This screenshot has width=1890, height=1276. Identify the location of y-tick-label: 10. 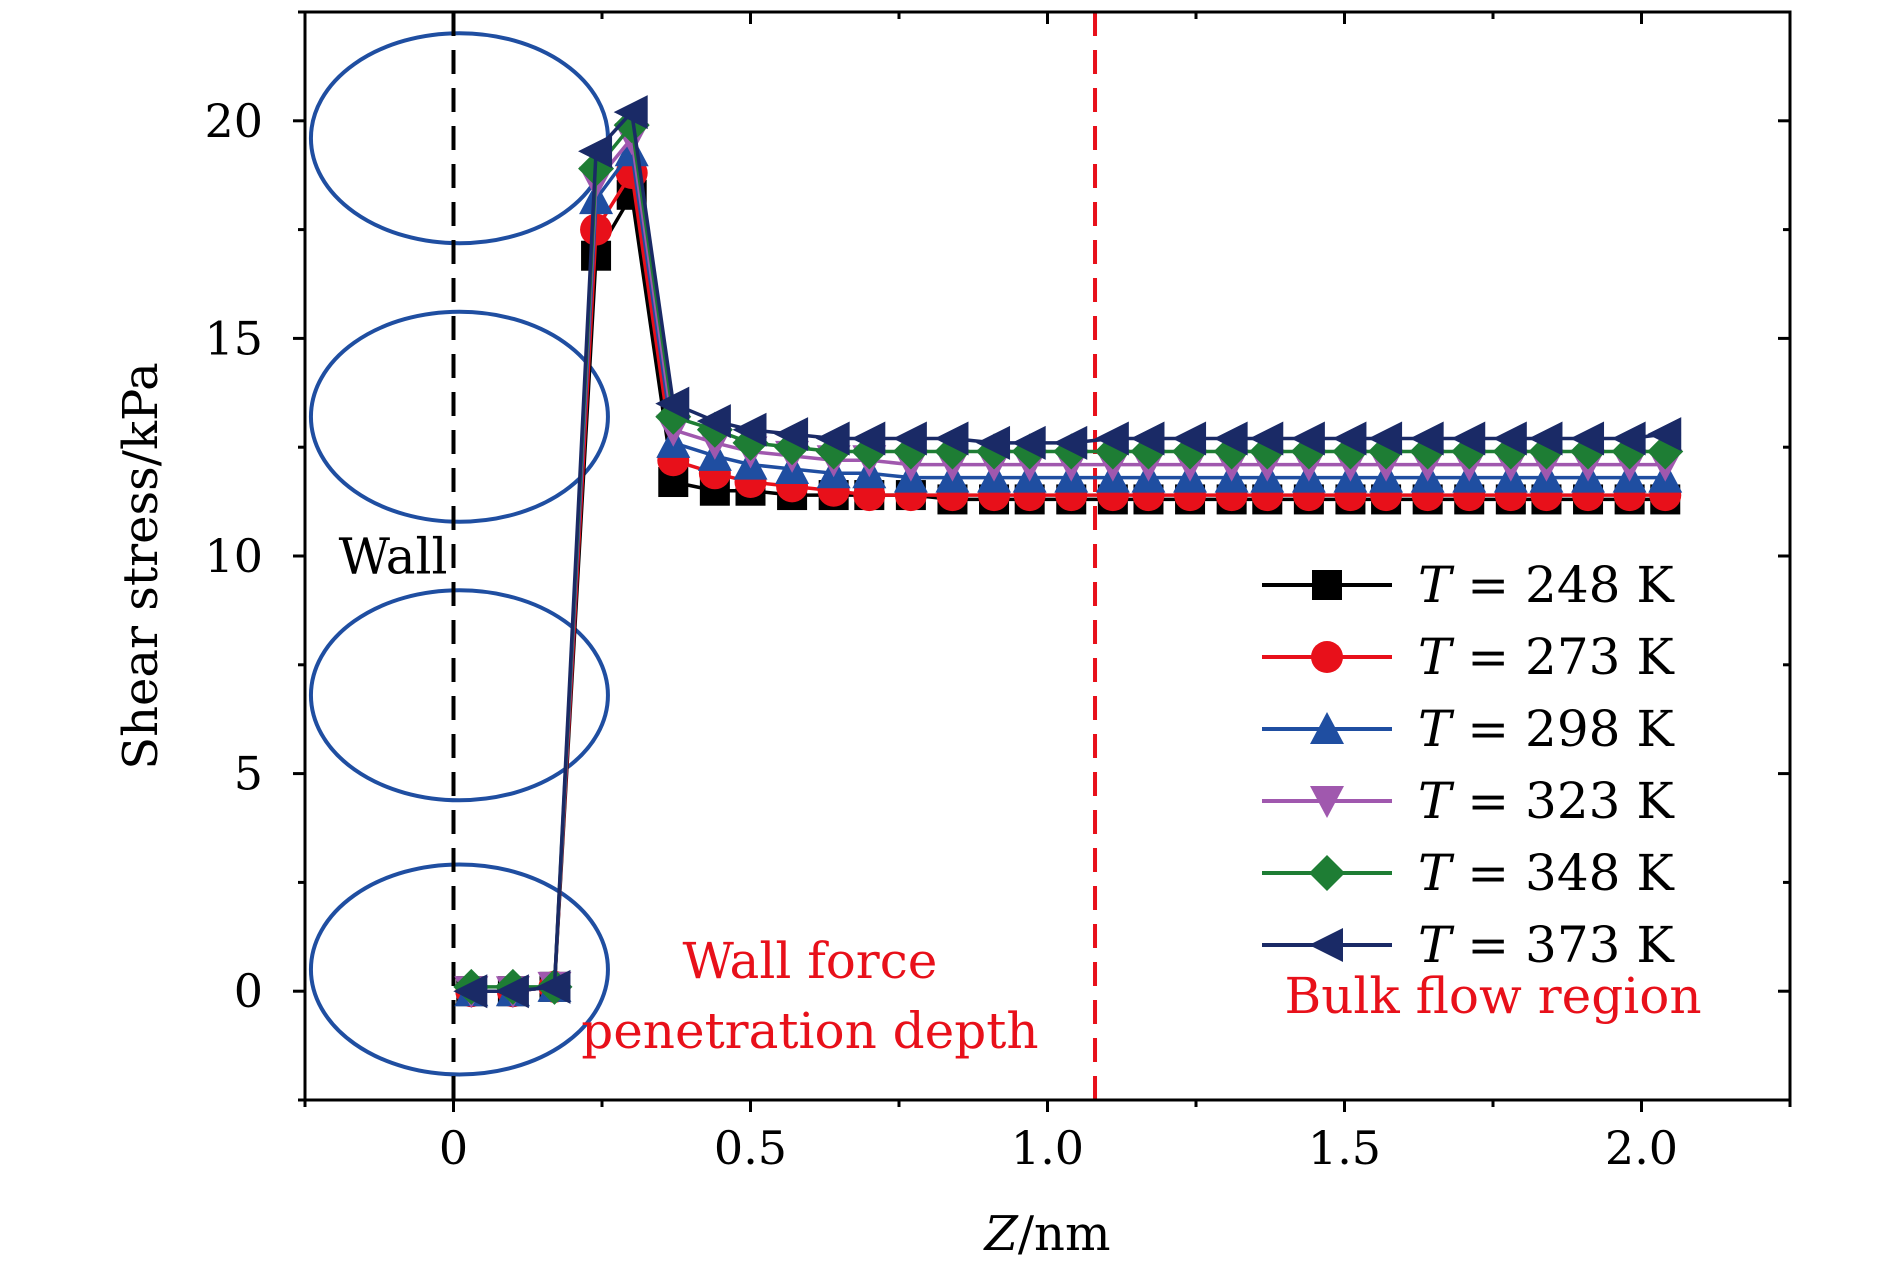
(233, 556).